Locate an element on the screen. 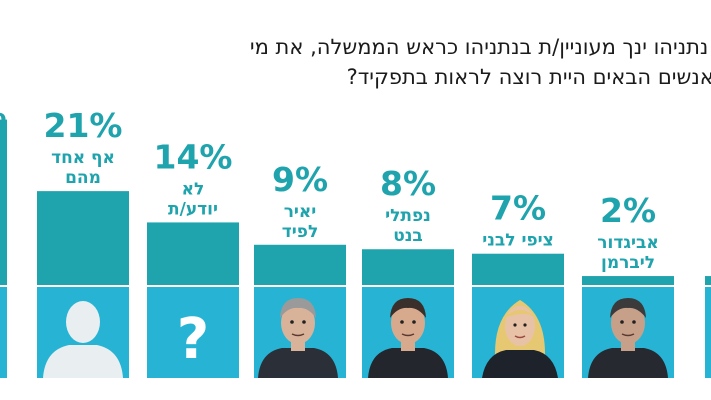  value-label: 14% is located at coordinates (193, 156).